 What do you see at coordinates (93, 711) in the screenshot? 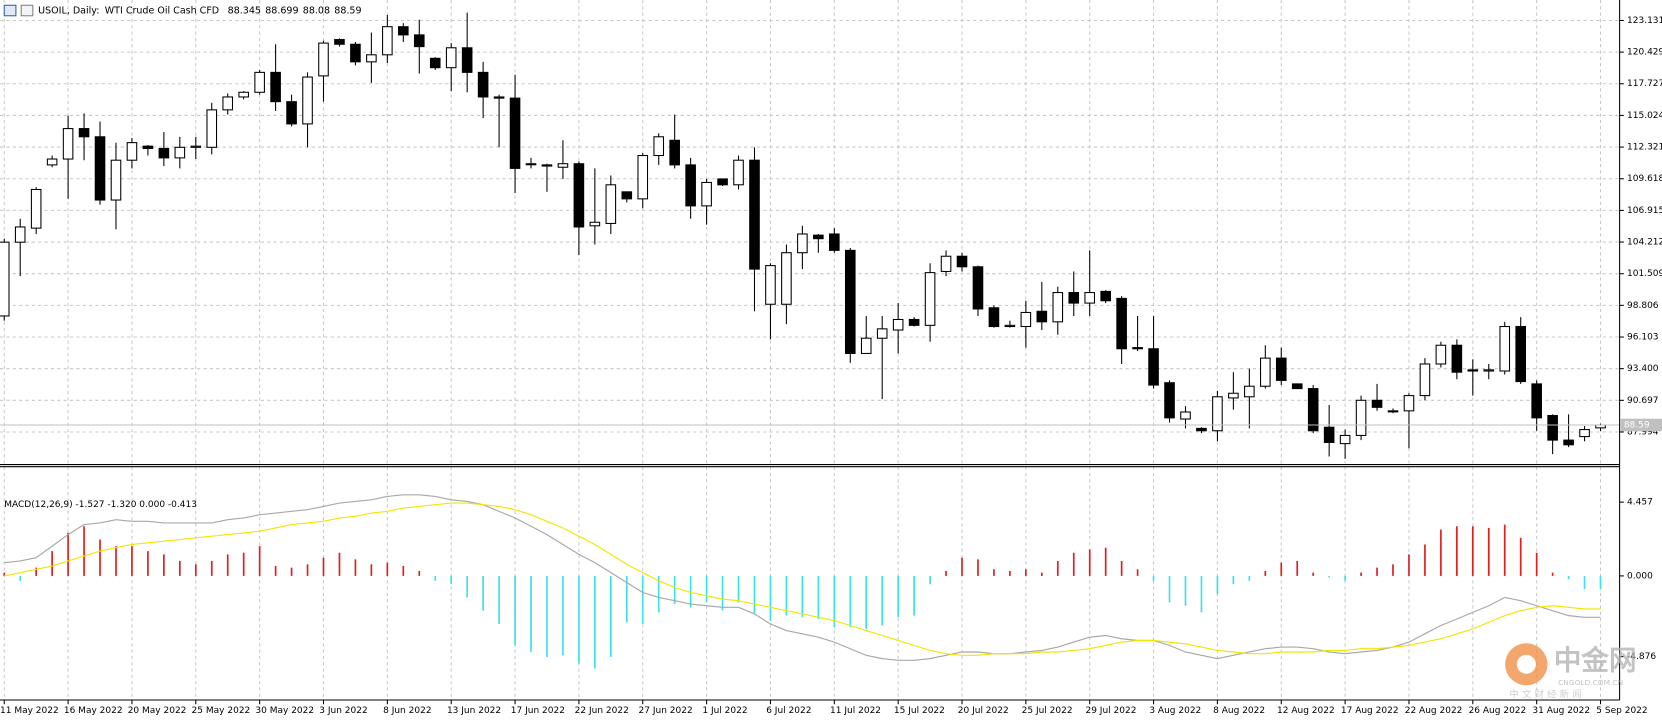
I see `x-tick-label: 16 May 2022` at bounding box center [93, 711].